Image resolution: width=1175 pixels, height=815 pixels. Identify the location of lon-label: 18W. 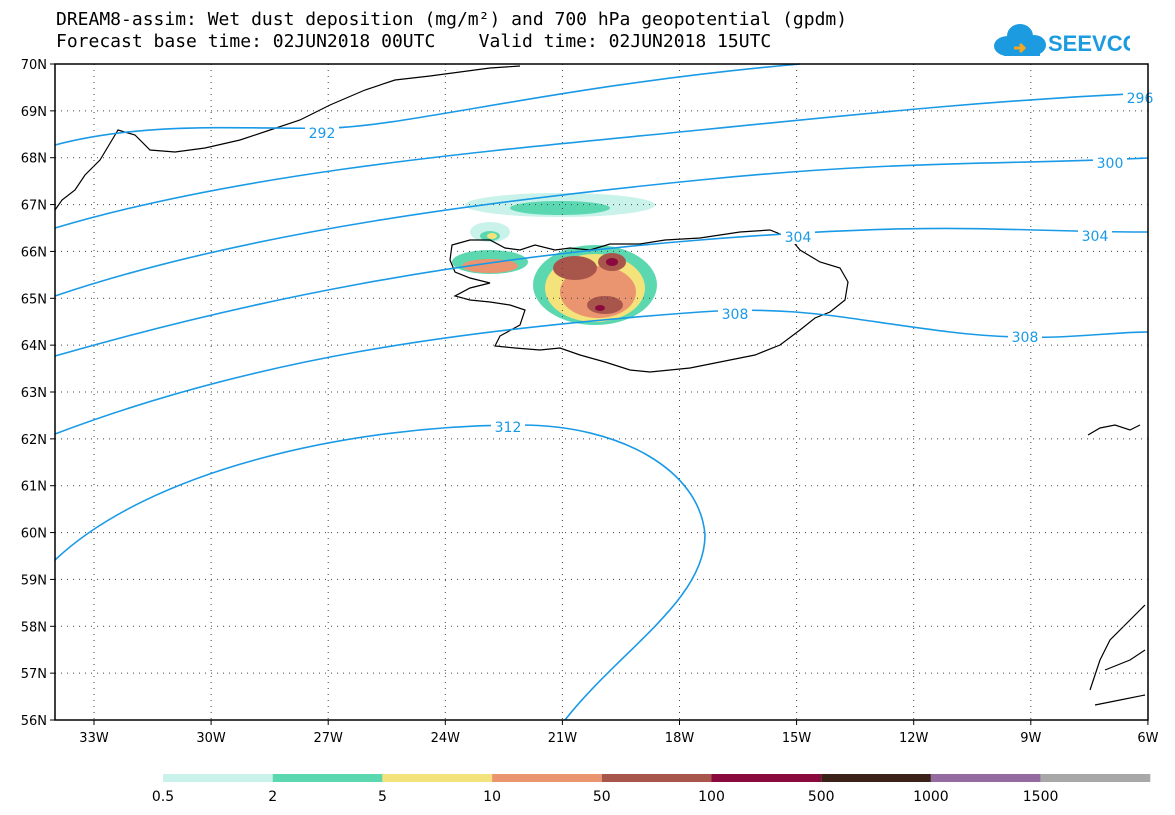
(680, 738).